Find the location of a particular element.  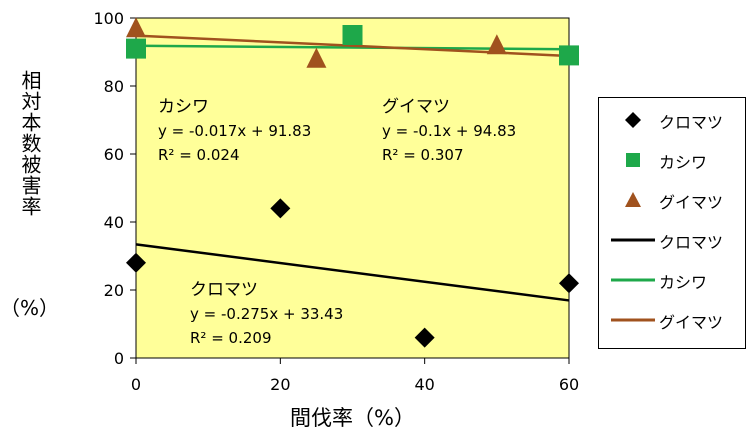

y-tick-label: 20 is located at coordinates (114, 290).